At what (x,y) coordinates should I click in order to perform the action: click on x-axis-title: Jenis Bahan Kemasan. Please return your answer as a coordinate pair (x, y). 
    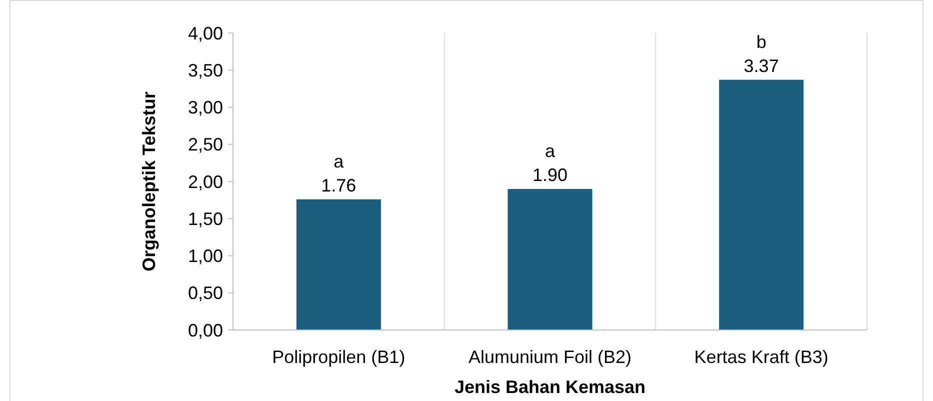
    Looking at the image, I should click on (550, 387).